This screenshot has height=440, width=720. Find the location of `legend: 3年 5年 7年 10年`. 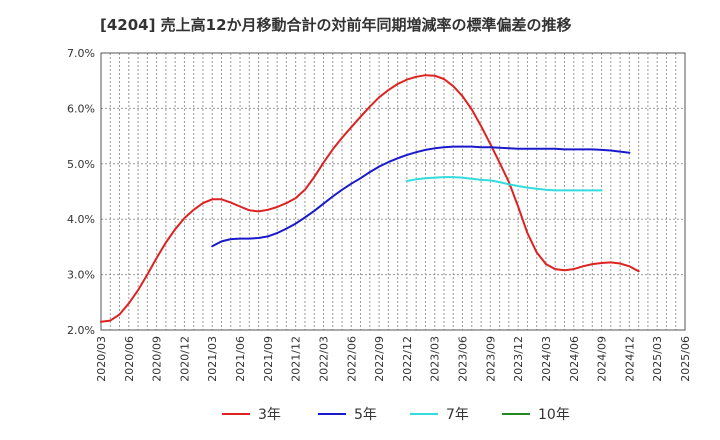

legend: 3年 5年 7年 10年 is located at coordinates (396, 415).